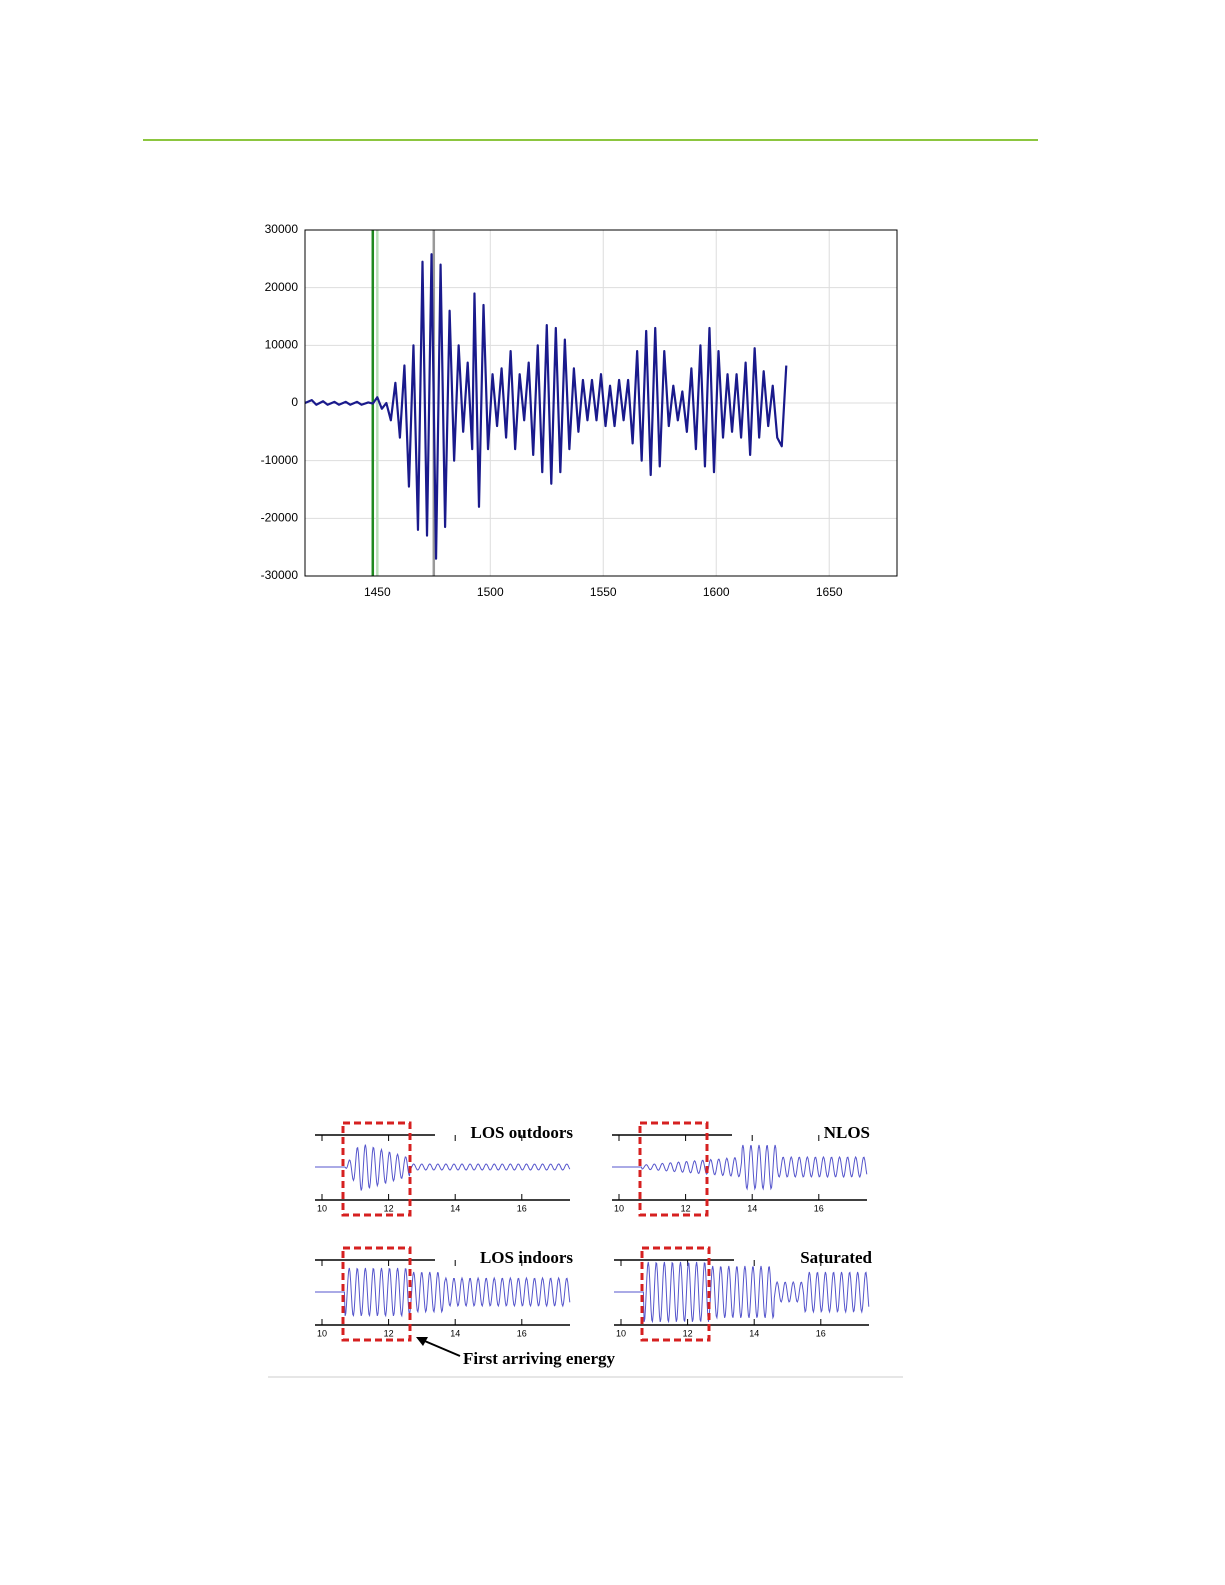 The height and width of the screenshot is (1585, 1225). Describe the element at coordinates (546, 406) in the screenshot. I see `waveform-line` at that location.